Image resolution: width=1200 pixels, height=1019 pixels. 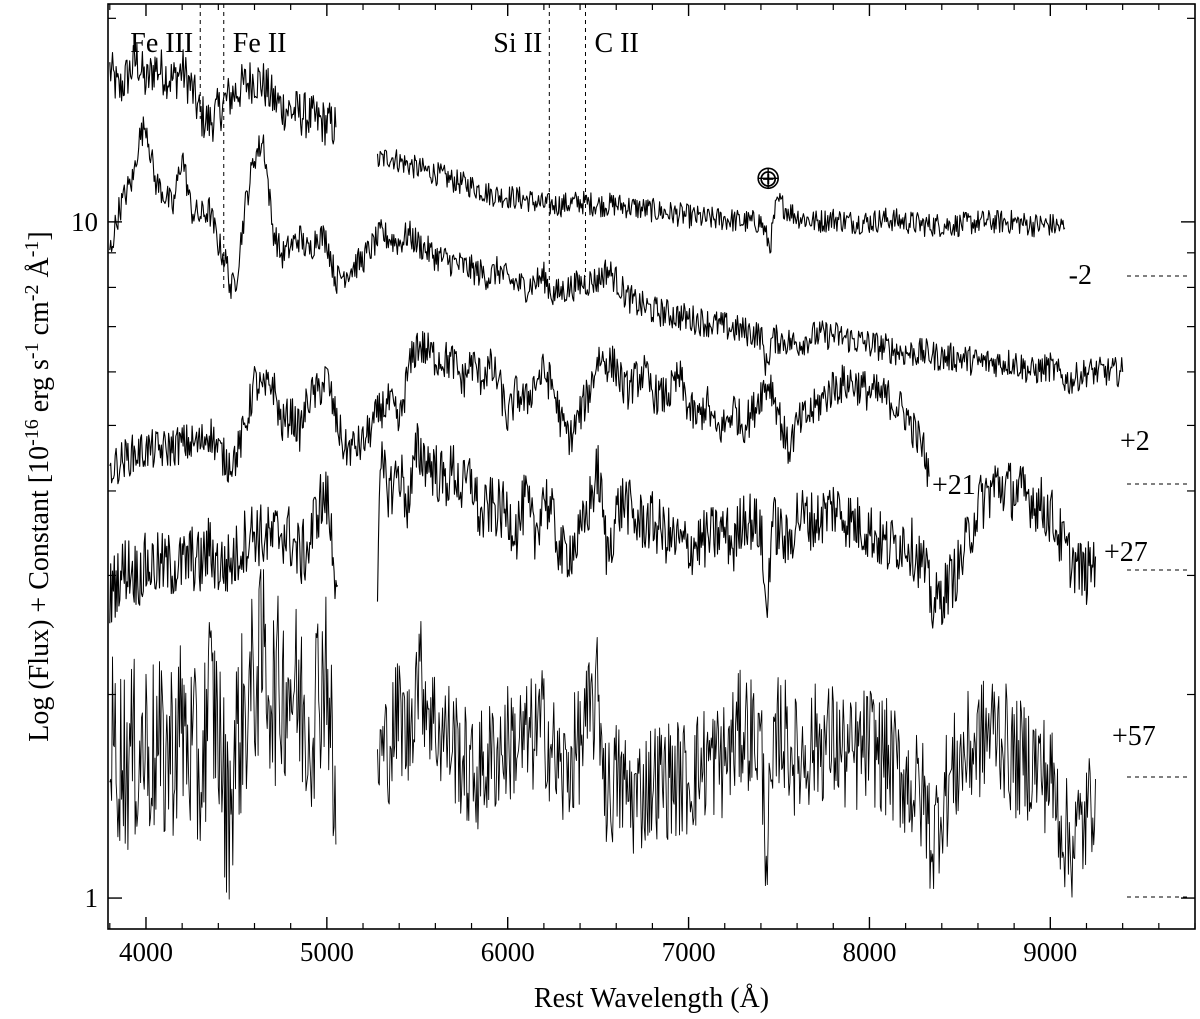 I want to click on x-tick-label: 6000, so click(x=508, y=952).